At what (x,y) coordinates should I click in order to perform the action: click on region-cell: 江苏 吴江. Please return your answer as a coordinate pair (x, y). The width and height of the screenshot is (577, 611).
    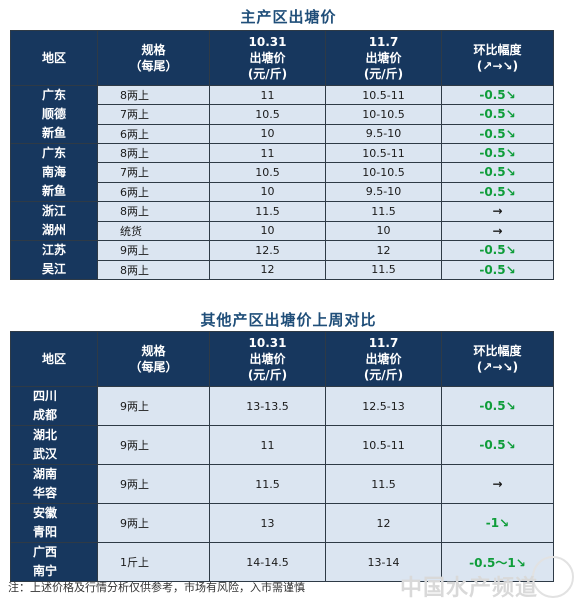
    Looking at the image, I should click on (54, 260).